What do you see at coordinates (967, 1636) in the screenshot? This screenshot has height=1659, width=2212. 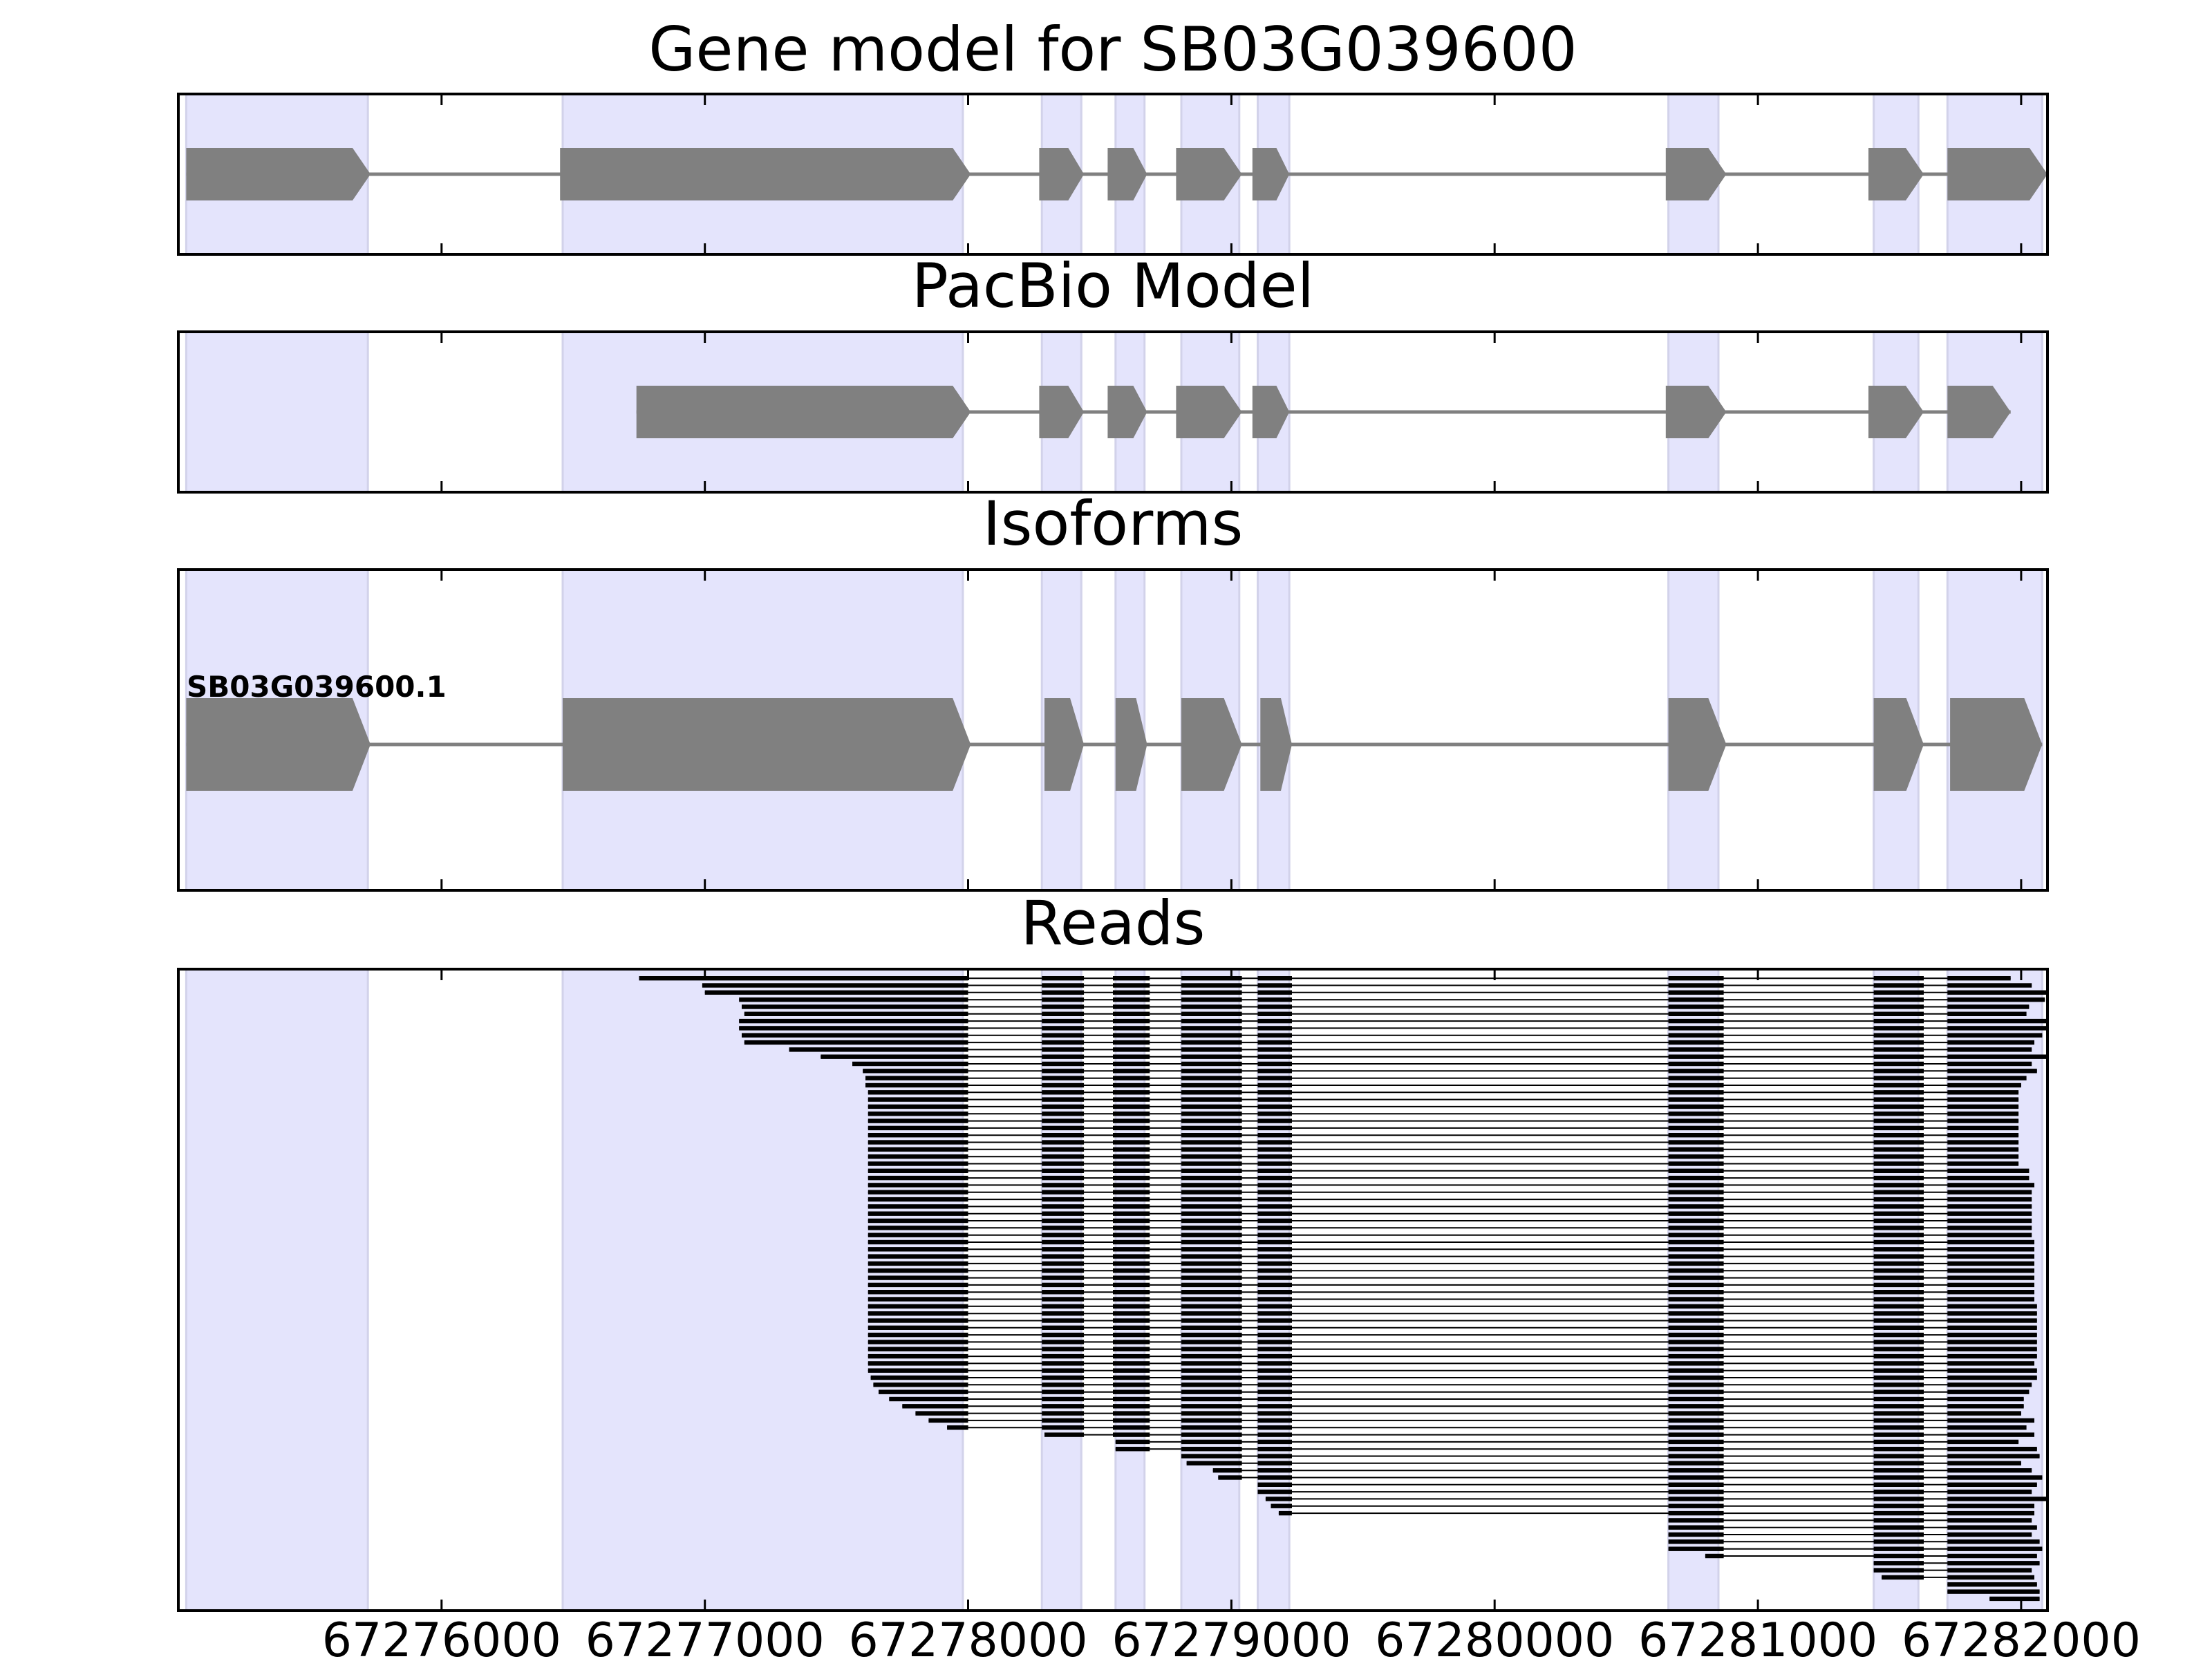 I see `x-tick-label: 67278000` at bounding box center [967, 1636].